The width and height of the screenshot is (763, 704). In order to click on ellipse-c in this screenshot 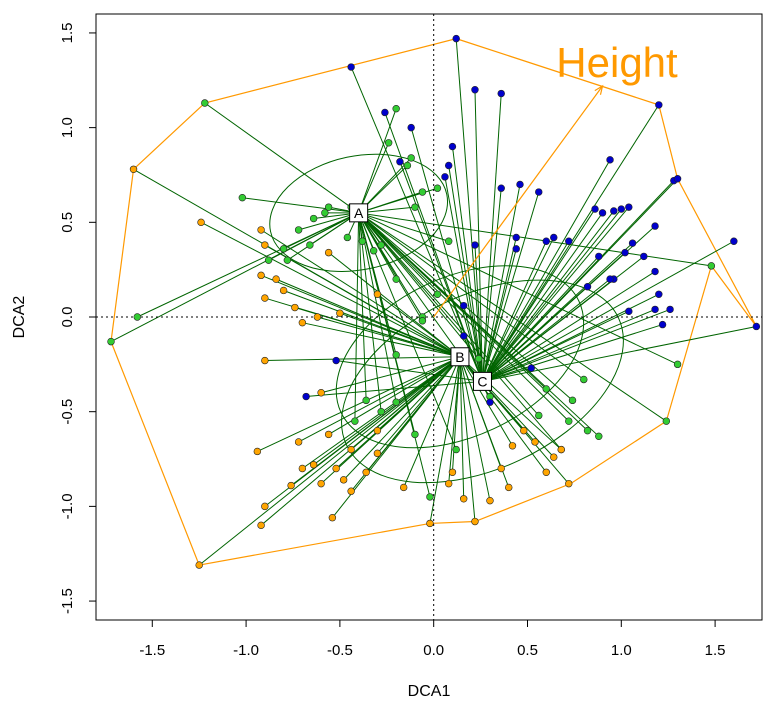, I will do `click(482, 381)`.